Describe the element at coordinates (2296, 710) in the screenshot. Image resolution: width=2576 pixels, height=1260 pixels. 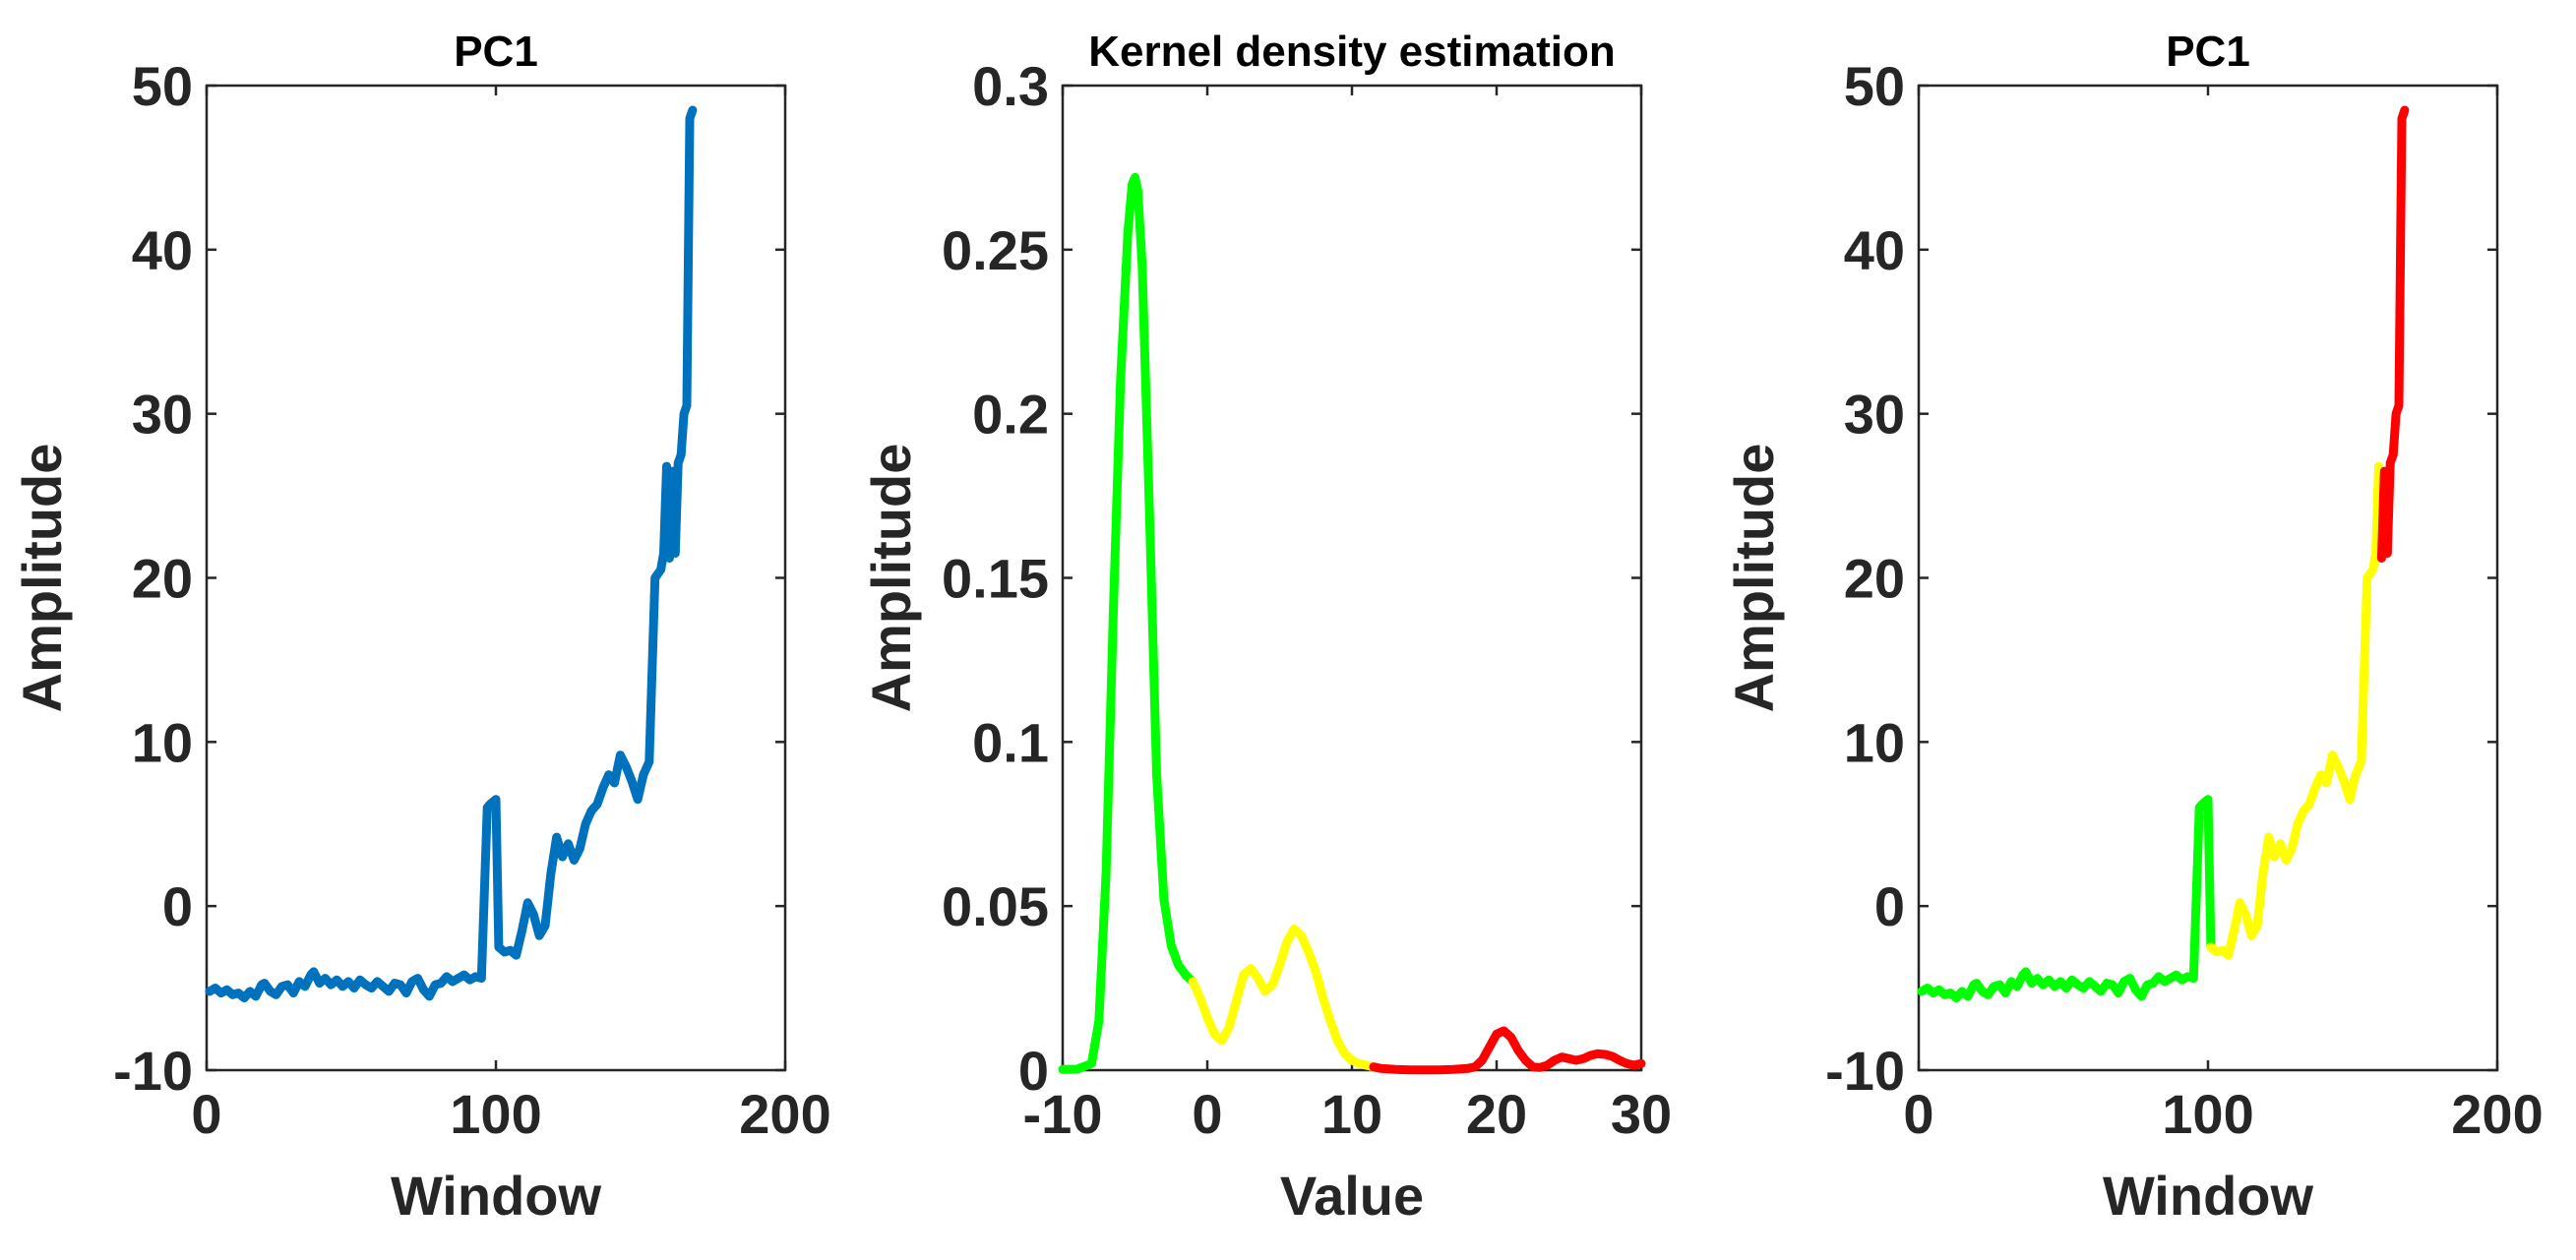
I see `series-line-pc1-classified--2` at that location.